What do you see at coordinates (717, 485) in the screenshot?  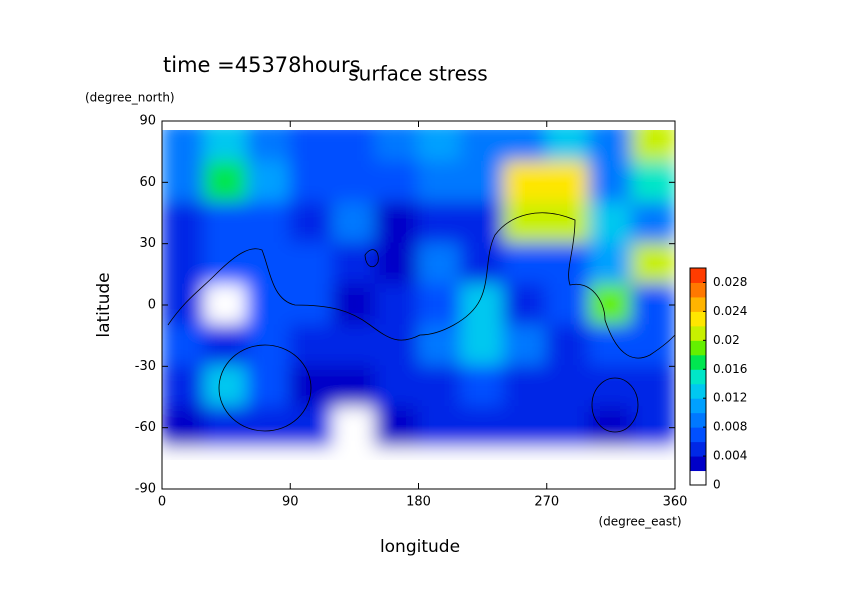 I see `colorbar-tick-label: 0` at bounding box center [717, 485].